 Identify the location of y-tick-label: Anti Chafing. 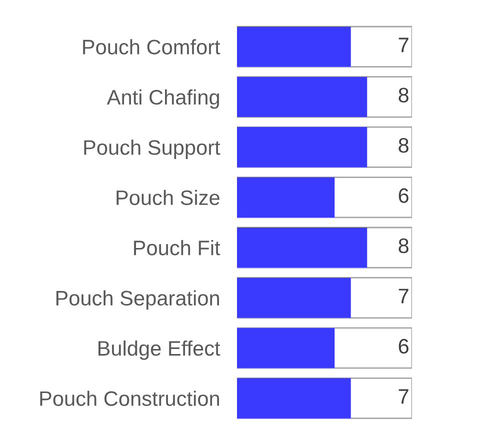
(162, 99).